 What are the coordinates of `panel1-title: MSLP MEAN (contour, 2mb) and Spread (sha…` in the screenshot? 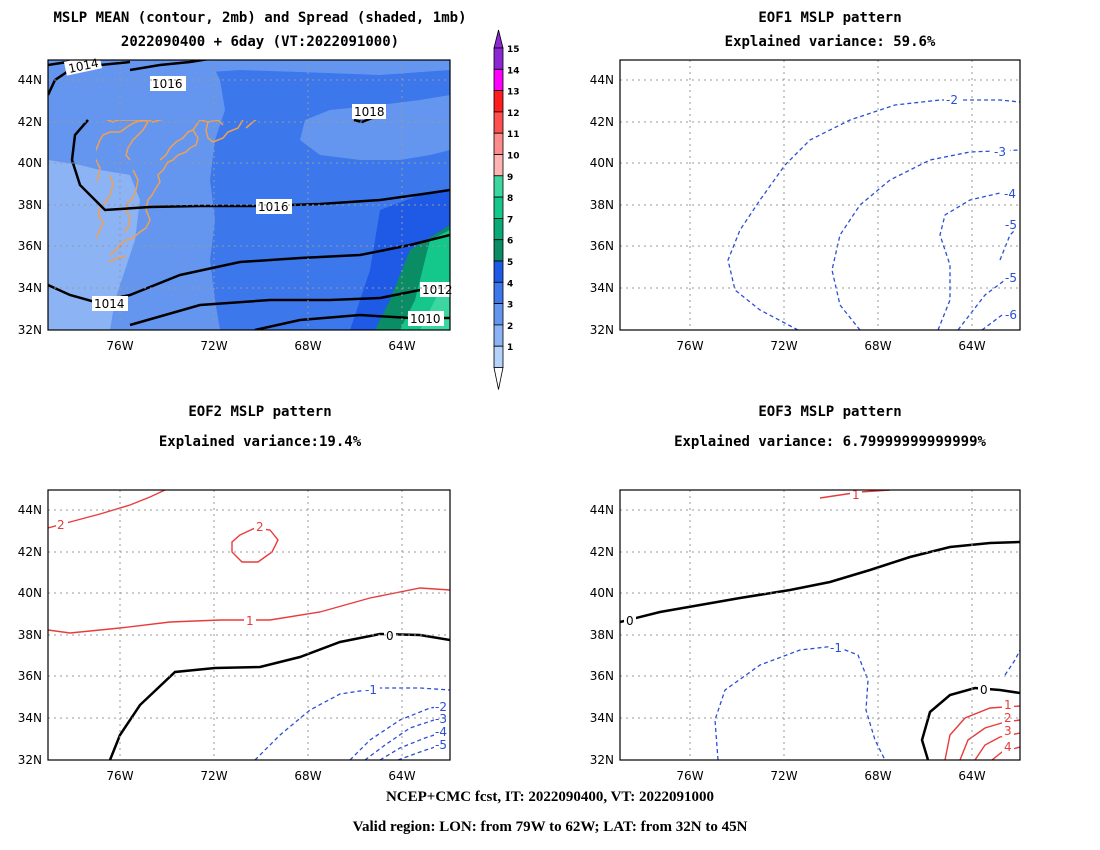 It's located at (260, 18).